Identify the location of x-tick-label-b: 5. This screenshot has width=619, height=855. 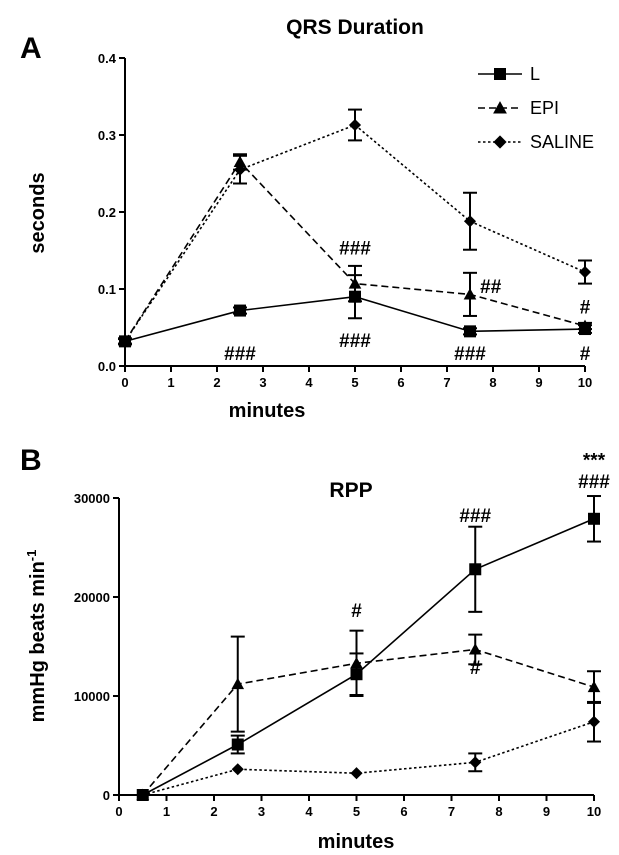
(356, 811).